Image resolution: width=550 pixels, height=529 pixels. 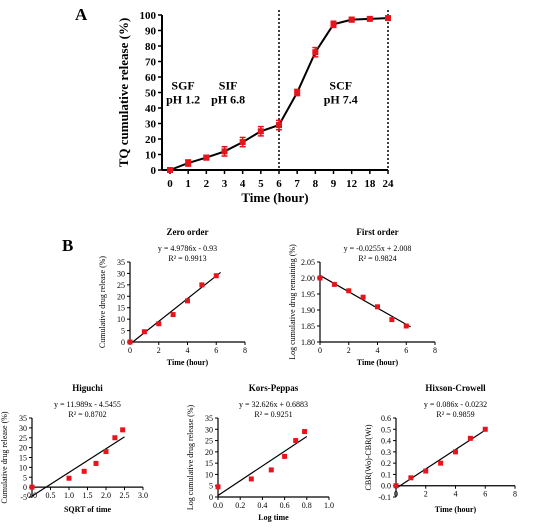 What do you see at coordinates (456, 494) in the screenshot?
I see `hixson-x-tick-label: 4` at bounding box center [456, 494].